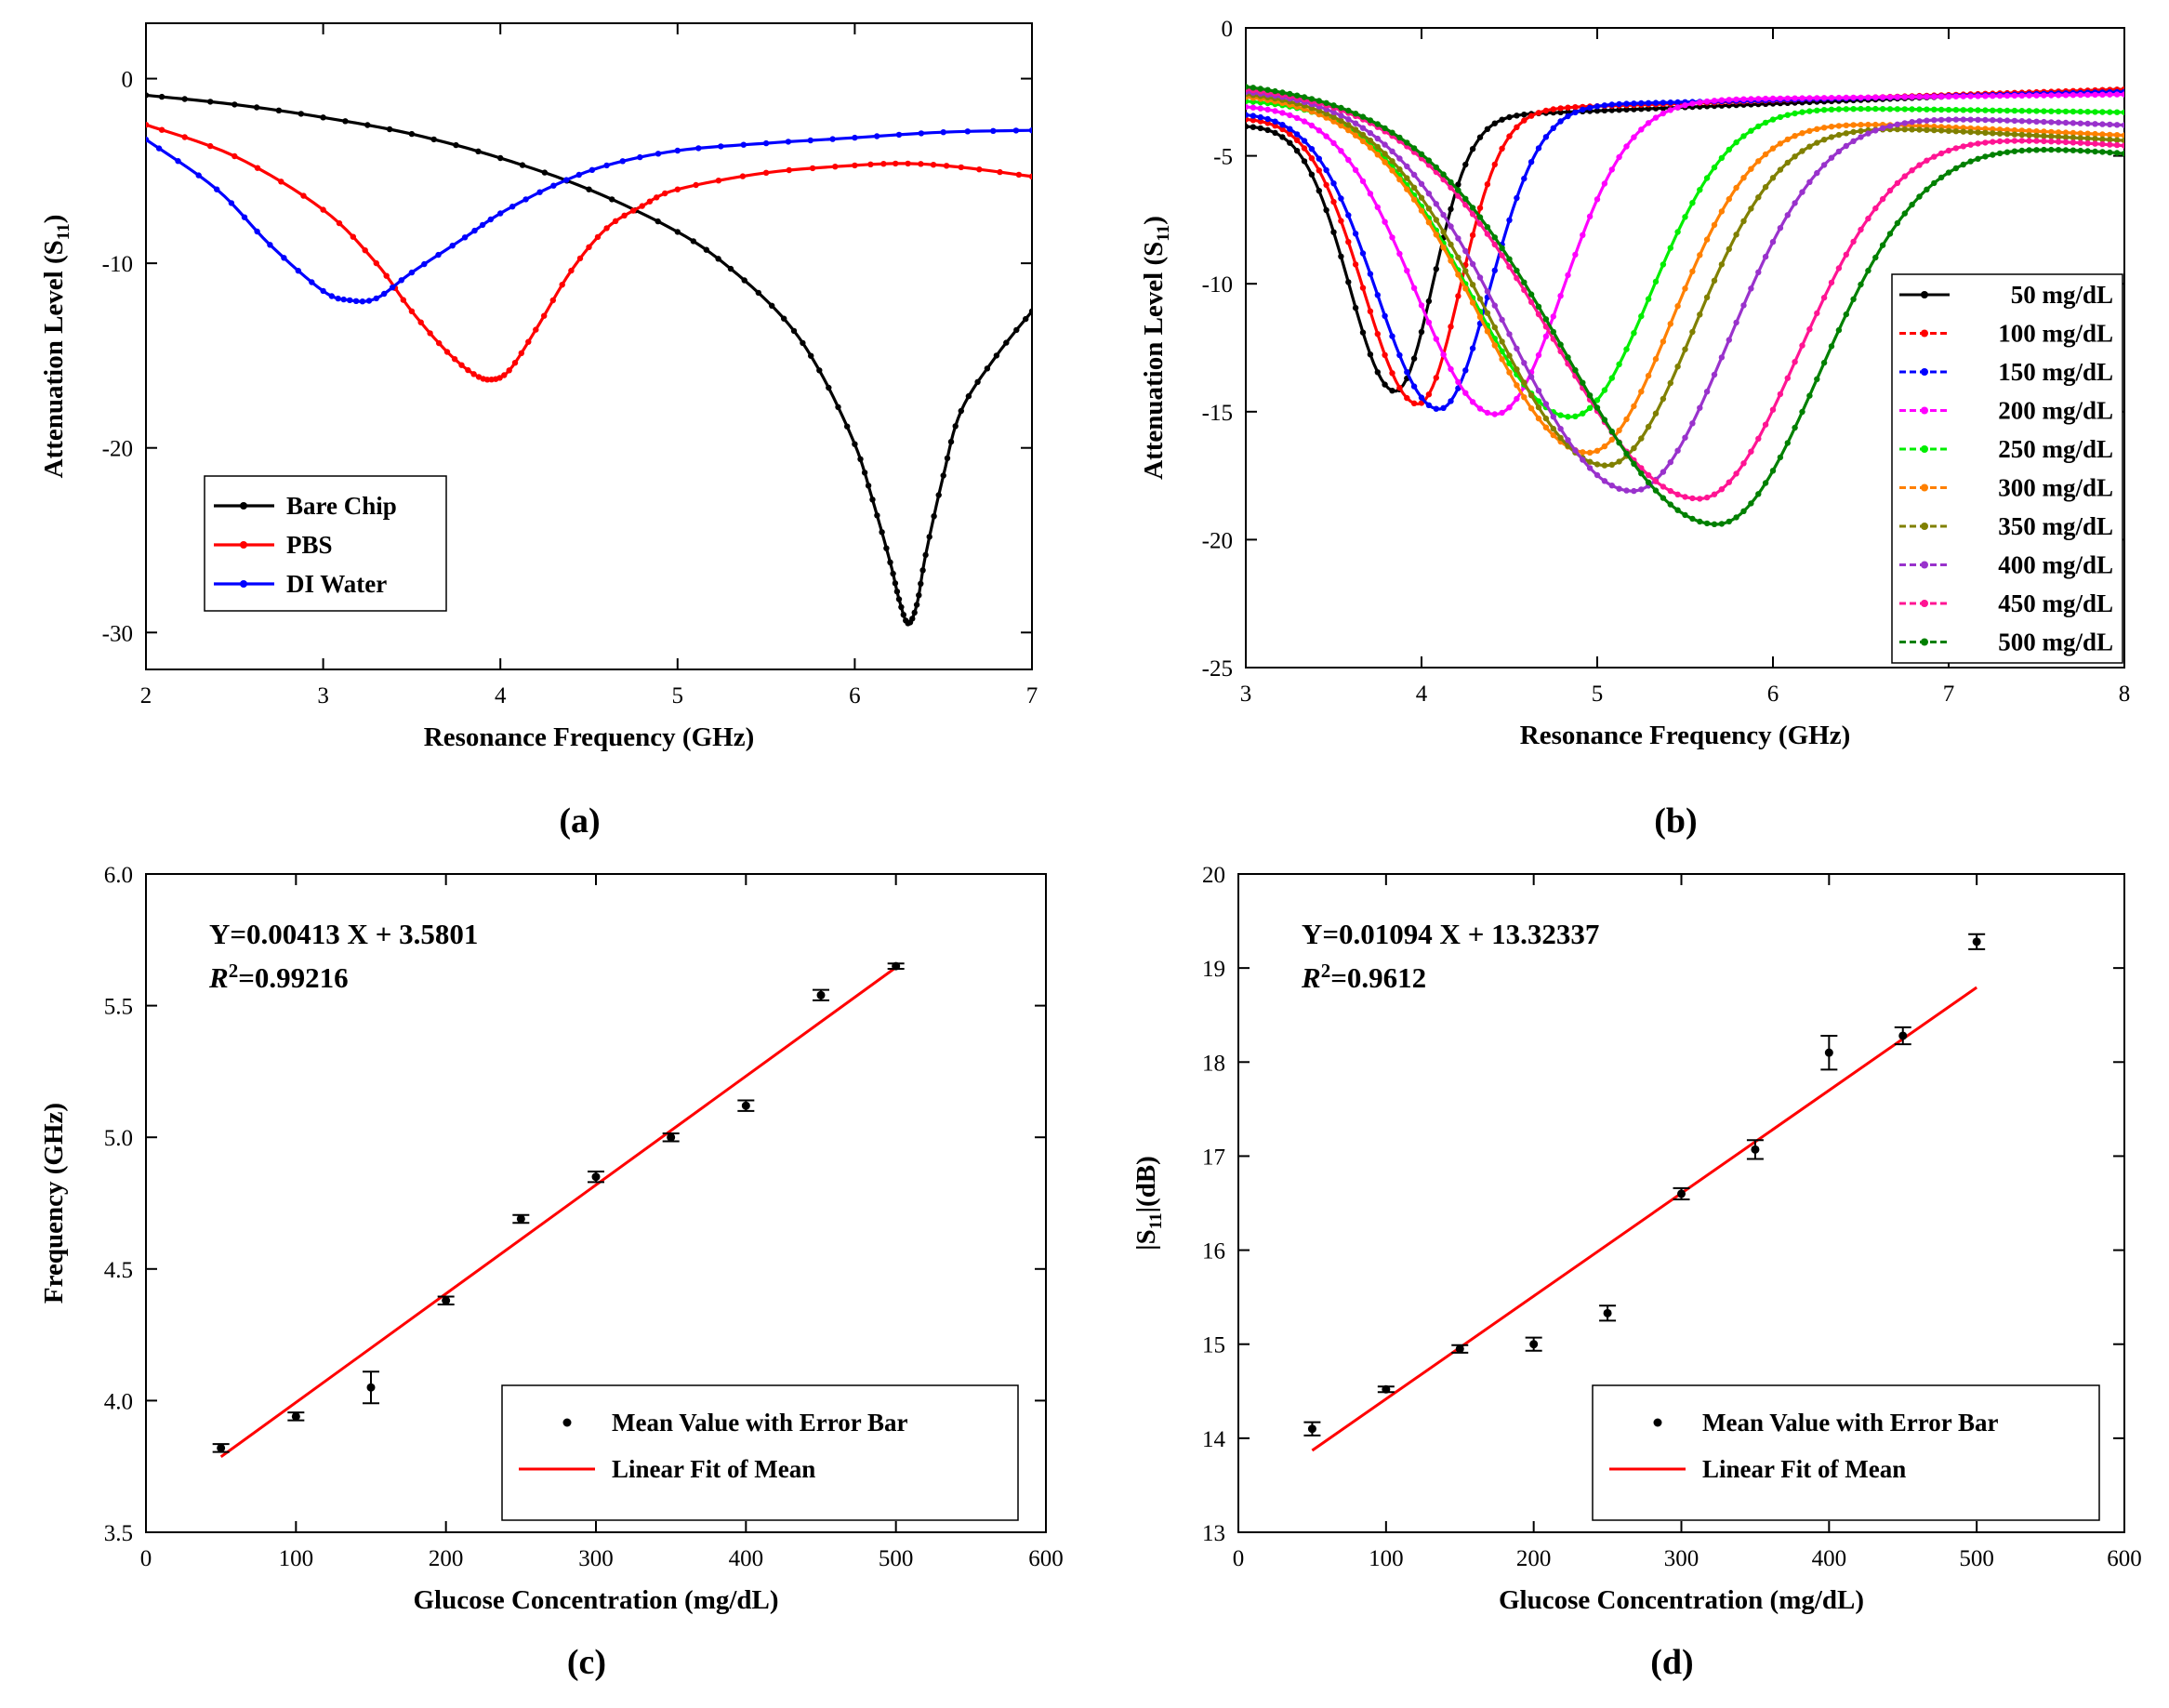 The image size is (2169, 1708). Describe the element at coordinates (1534, 1558) in the screenshot. I see `x-tick-label: 200` at that location.